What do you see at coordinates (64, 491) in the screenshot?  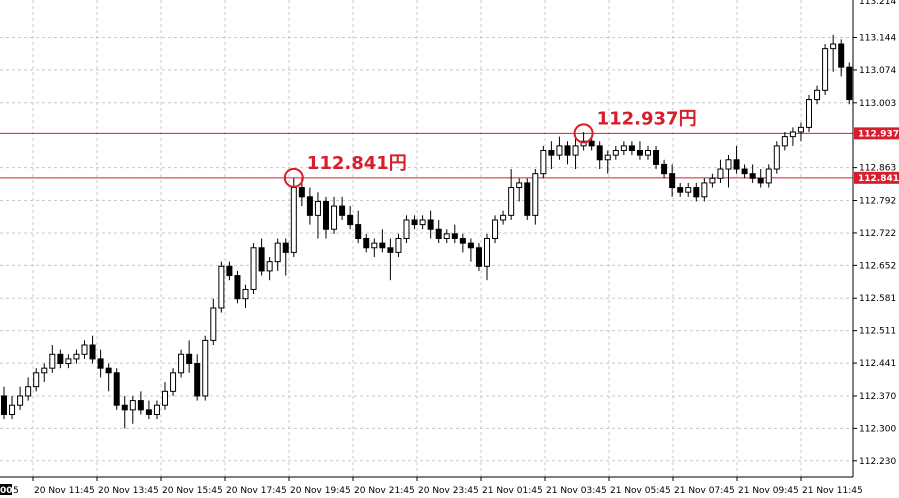 I see `x-tick-label: 20 Nov 11:45` at bounding box center [64, 491].